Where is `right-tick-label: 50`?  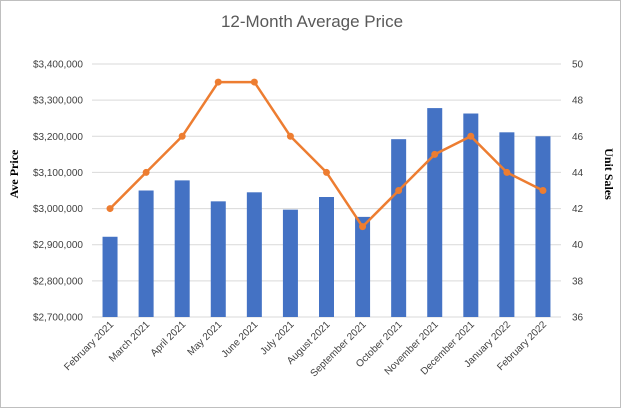
right-tick-label: 50 is located at coordinates (578, 65).